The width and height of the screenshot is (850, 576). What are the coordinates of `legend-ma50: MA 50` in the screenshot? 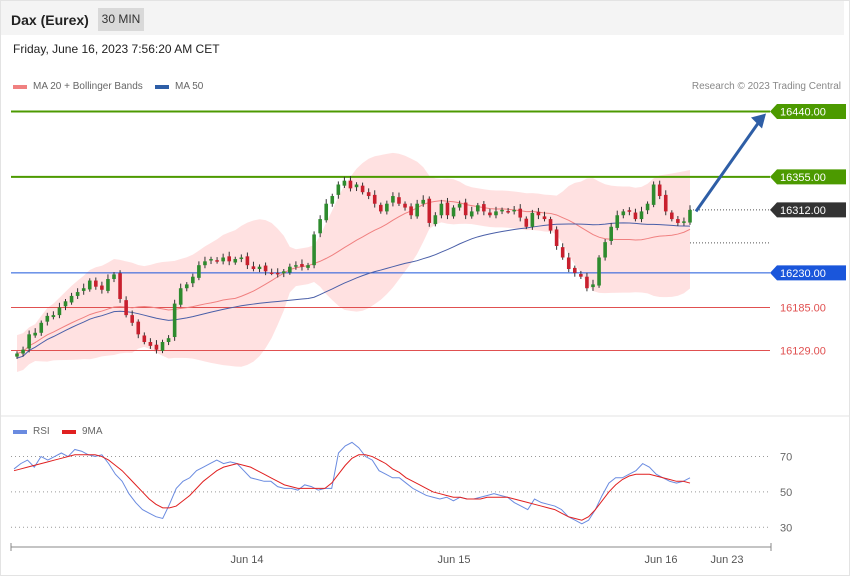 It's located at (179, 86).